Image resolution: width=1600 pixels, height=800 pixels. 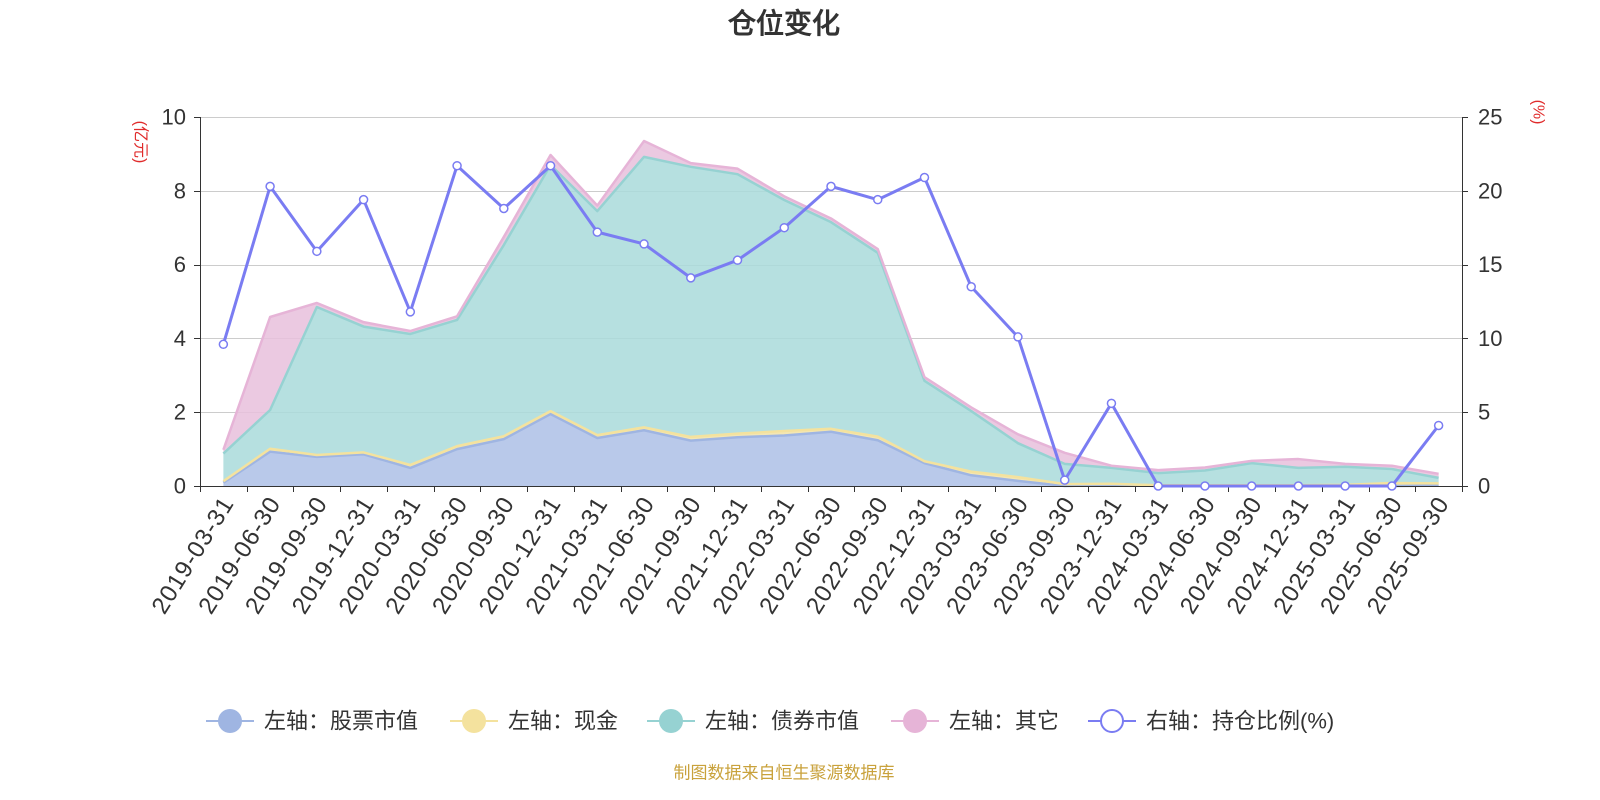 I want to click on legend-label: 左轴：其它, so click(x=1004, y=721).